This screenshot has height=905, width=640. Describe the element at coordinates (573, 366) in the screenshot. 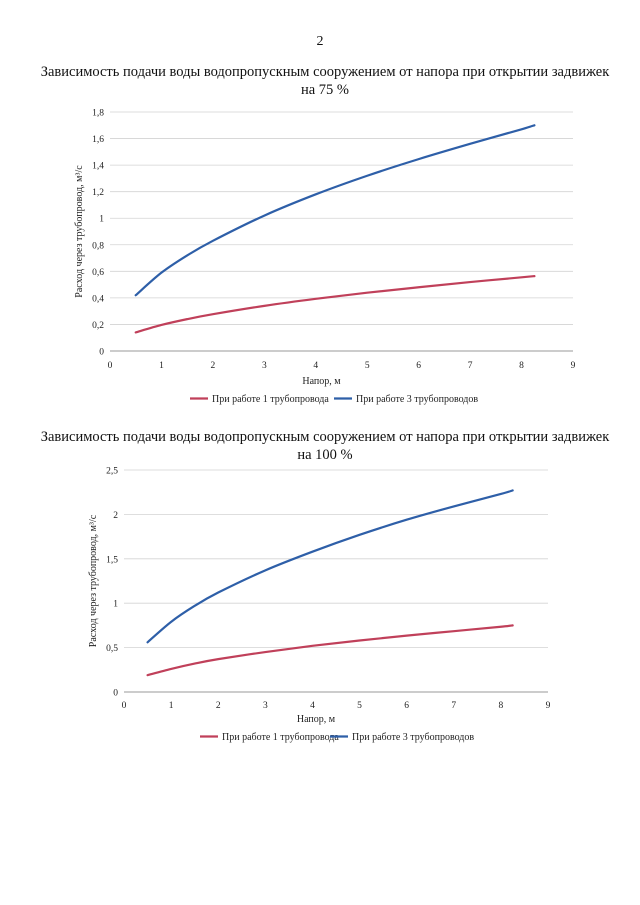

I see `chart-1-x-tick-label: 9` at that location.